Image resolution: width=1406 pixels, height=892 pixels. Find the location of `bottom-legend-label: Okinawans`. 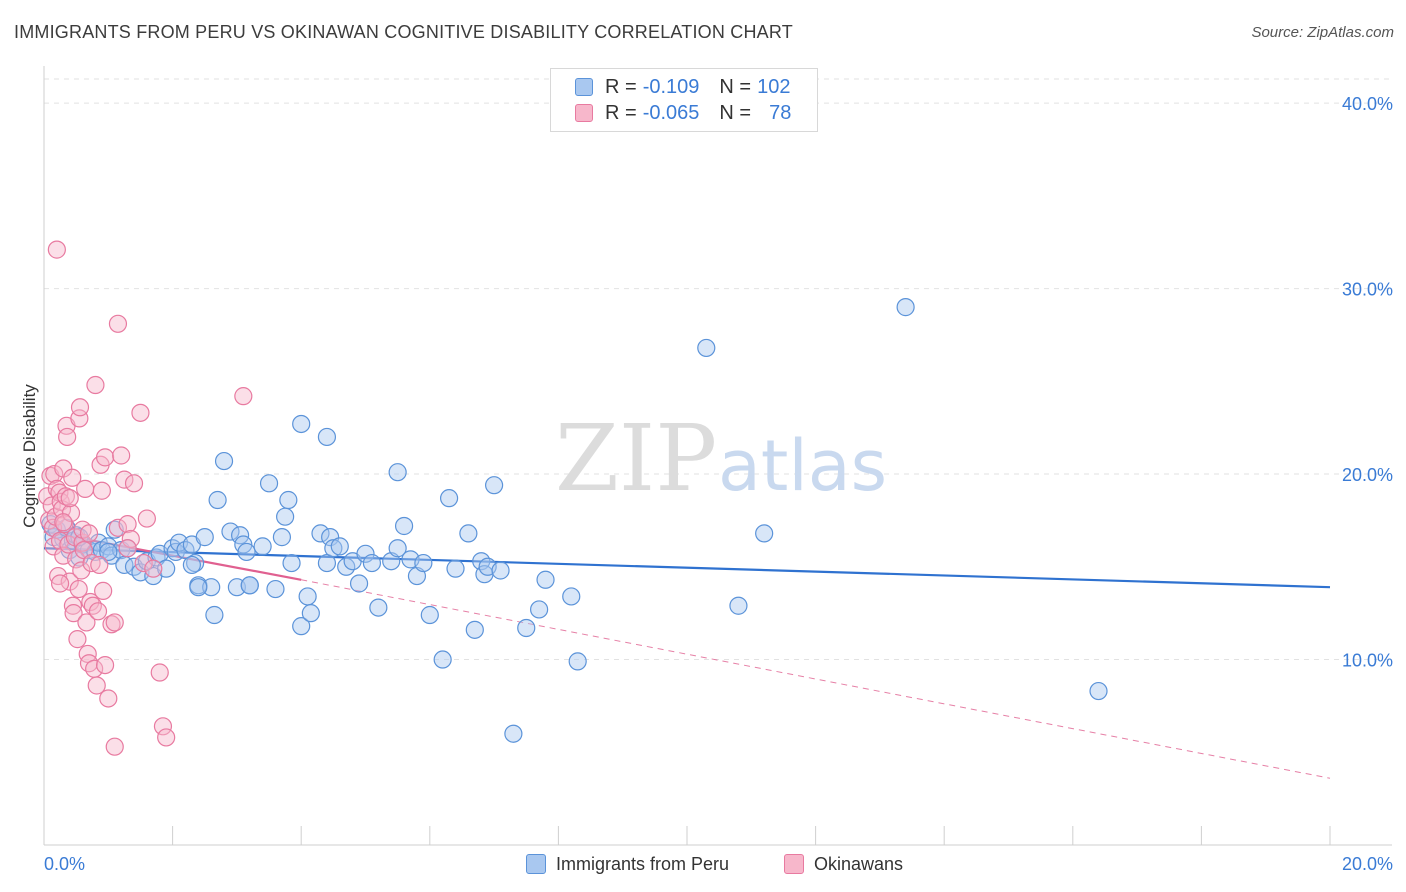

bottom-legend-label: Okinawans is located at coordinates (859, 863).